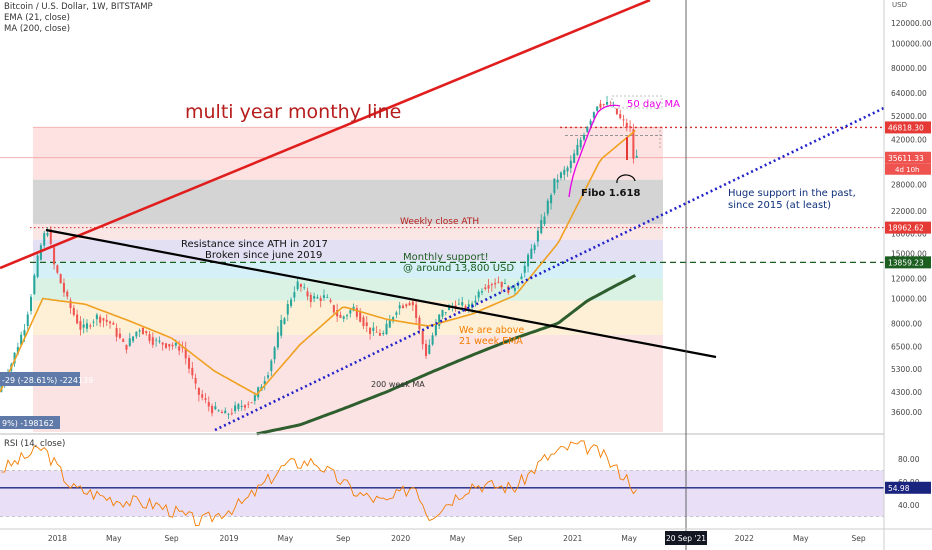 The image size is (932, 550). Describe the element at coordinates (37, 18) in the screenshot. I see `legend-ema: EMA (21, close)` at that location.